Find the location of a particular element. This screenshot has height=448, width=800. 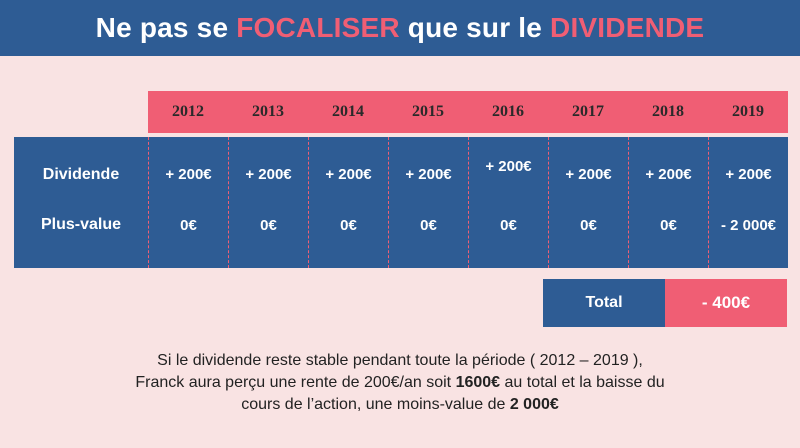

title-text-2: que sur le is located at coordinates (475, 27).